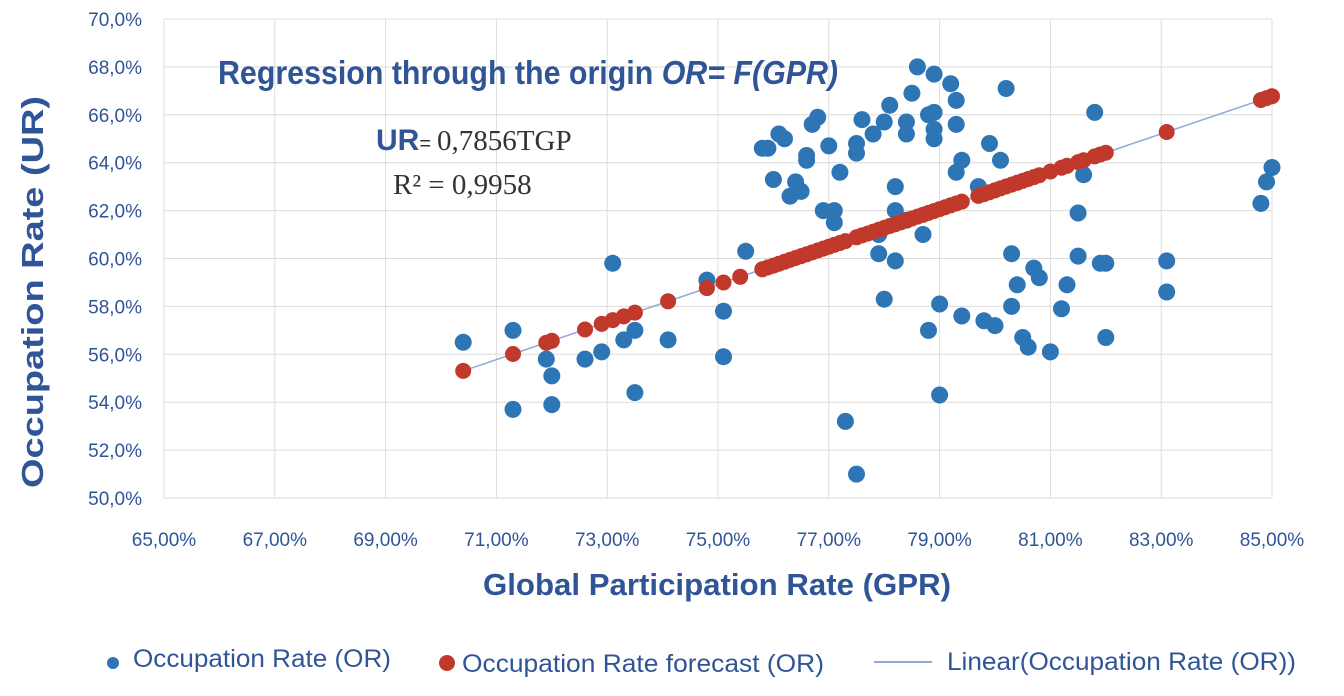  Describe the element at coordinates (474, 140) in the screenshot. I see `regression-equation: UR= 0,7856TGP` at that location.